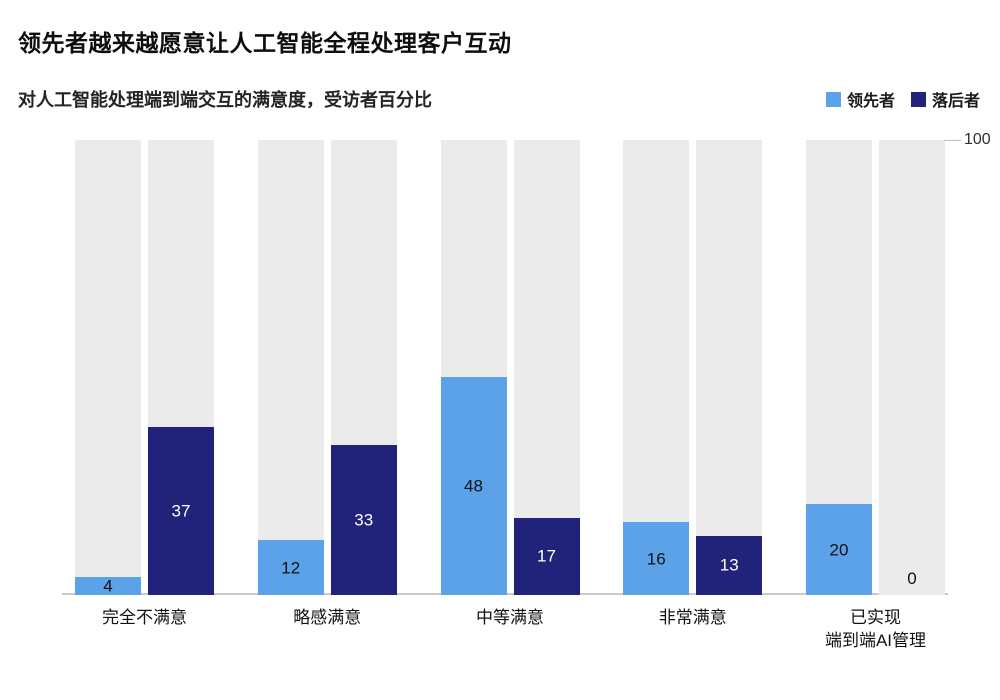 This screenshot has width=1000, height=700. I want to click on chart-subtitle: 对人工智能处理端到端交互的满意度，受访者百分比, so click(225, 100).